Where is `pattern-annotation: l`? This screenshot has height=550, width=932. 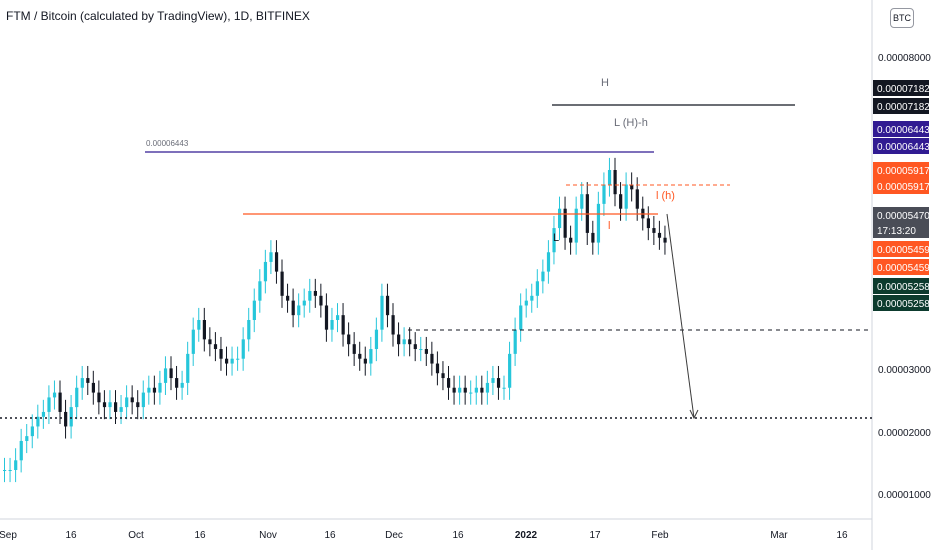
pattern-annotation: l is located at coordinates (609, 226).